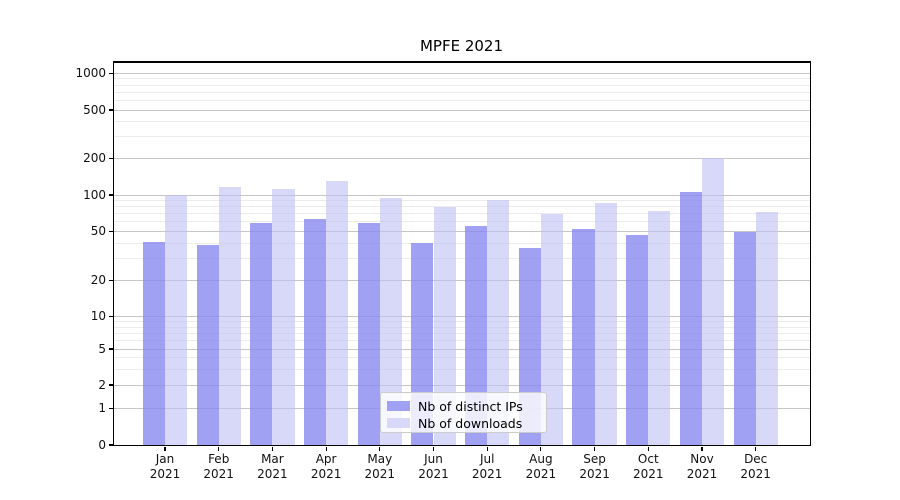 This screenshot has width=900, height=500. Describe the element at coordinates (94, 157) in the screenshot. I see `y-tick-label: 200` at that location.